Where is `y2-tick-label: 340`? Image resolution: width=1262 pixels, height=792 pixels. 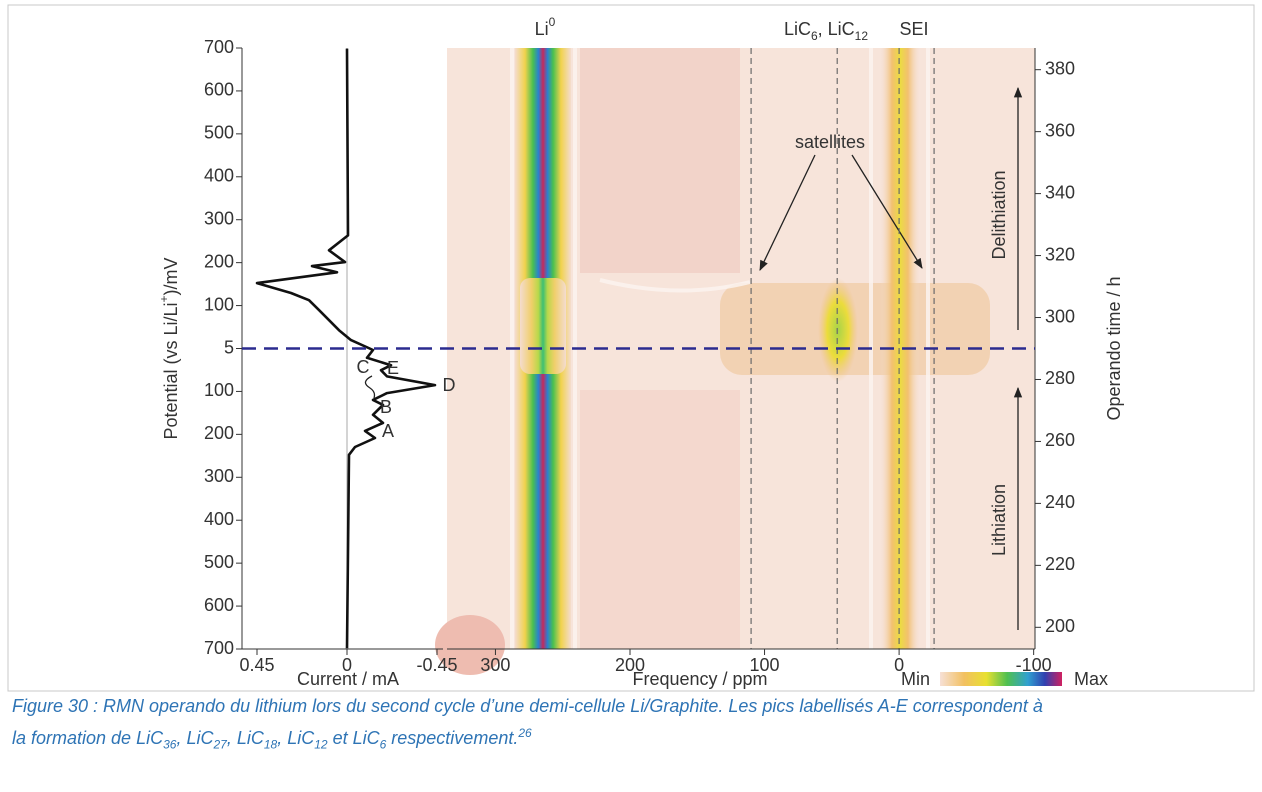
y2-tick-label: 340 is located at coordinates (1060, 192).